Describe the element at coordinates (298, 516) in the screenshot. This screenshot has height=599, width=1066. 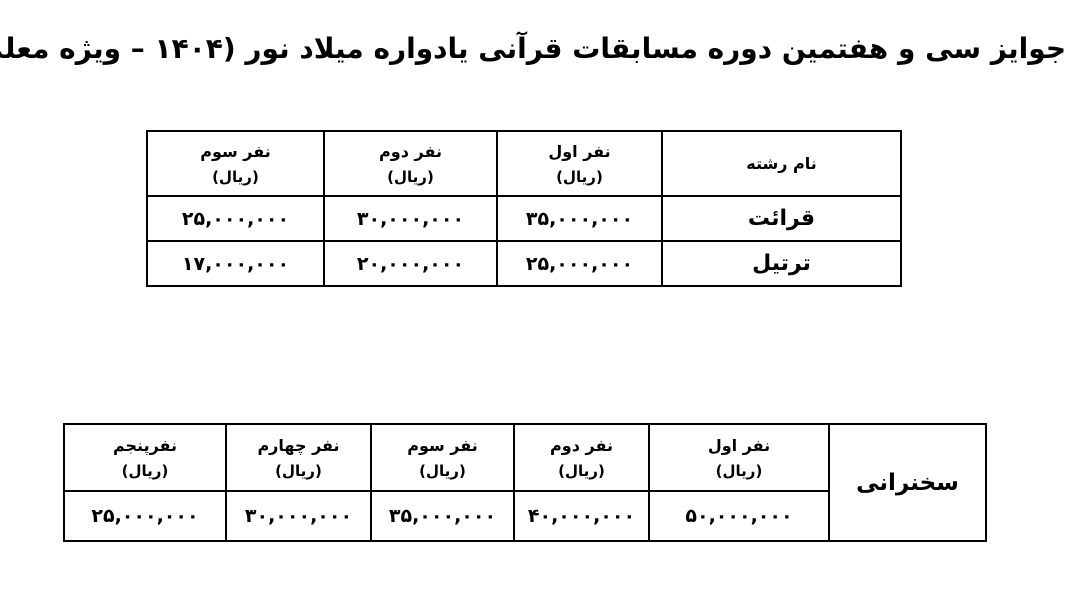
I see `prize-fourth-cell: ۳۰,۰۰۰,۰۰۰` at that location.